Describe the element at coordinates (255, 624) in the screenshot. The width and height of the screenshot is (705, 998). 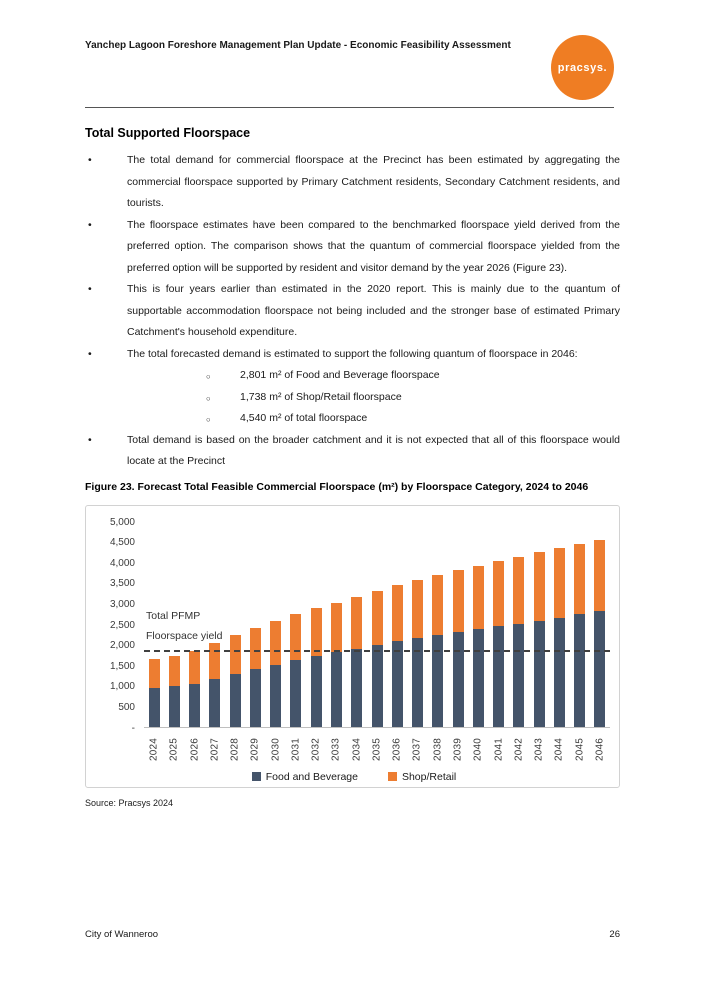
I see `bar-column-2029` at that location.